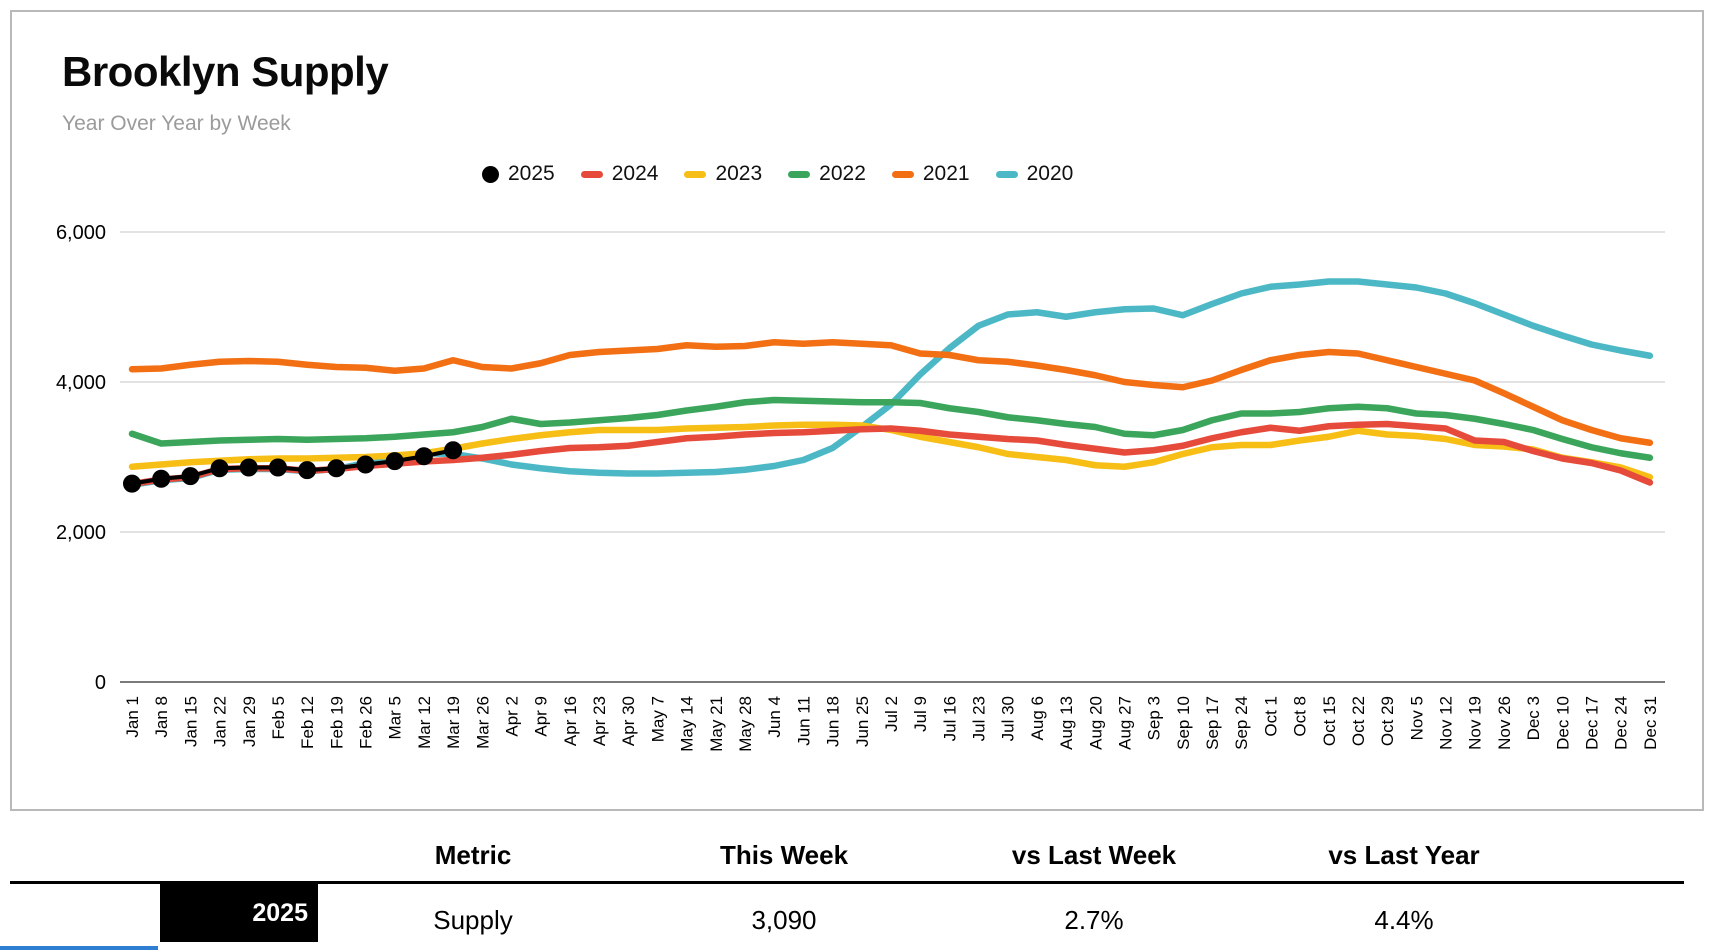 Image resolution: width=1716 pixels, height=950 pixels. What do you see at coordinates (249, 721) in the screenshot?
I see `x-tick-label-jan-29: Jan 29` at bounding box center [249, 721].